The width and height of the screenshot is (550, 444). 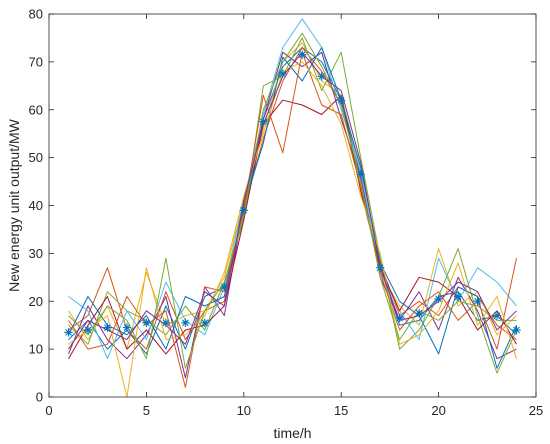 I want to click on y-axis-label: New energy unit output/MW, so click(x=14, y=205).